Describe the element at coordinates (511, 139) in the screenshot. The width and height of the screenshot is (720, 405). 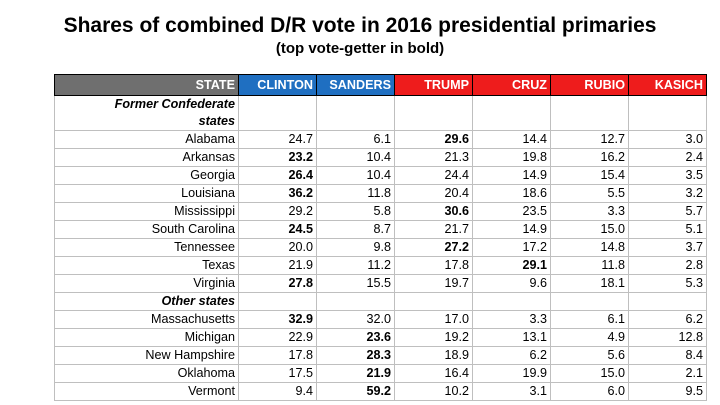
I see `vote-share-cell: 14.4` at that location.